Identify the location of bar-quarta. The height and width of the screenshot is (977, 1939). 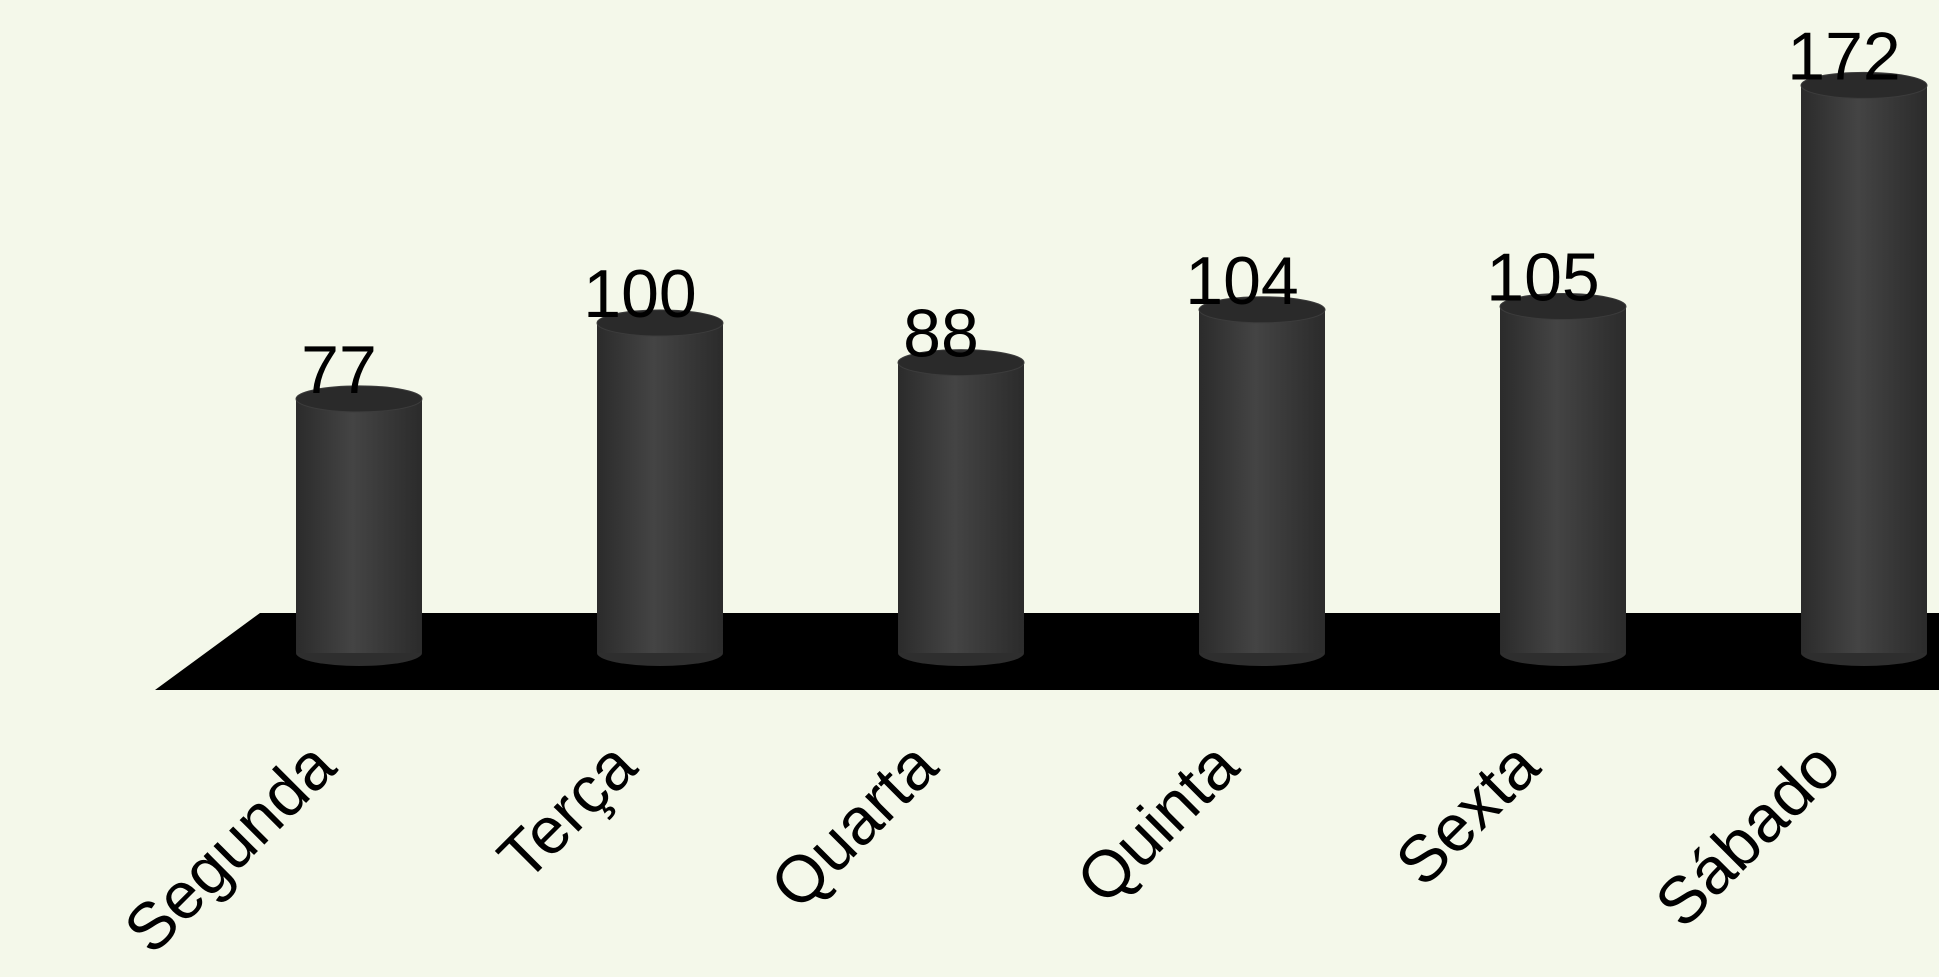
(961, 507).